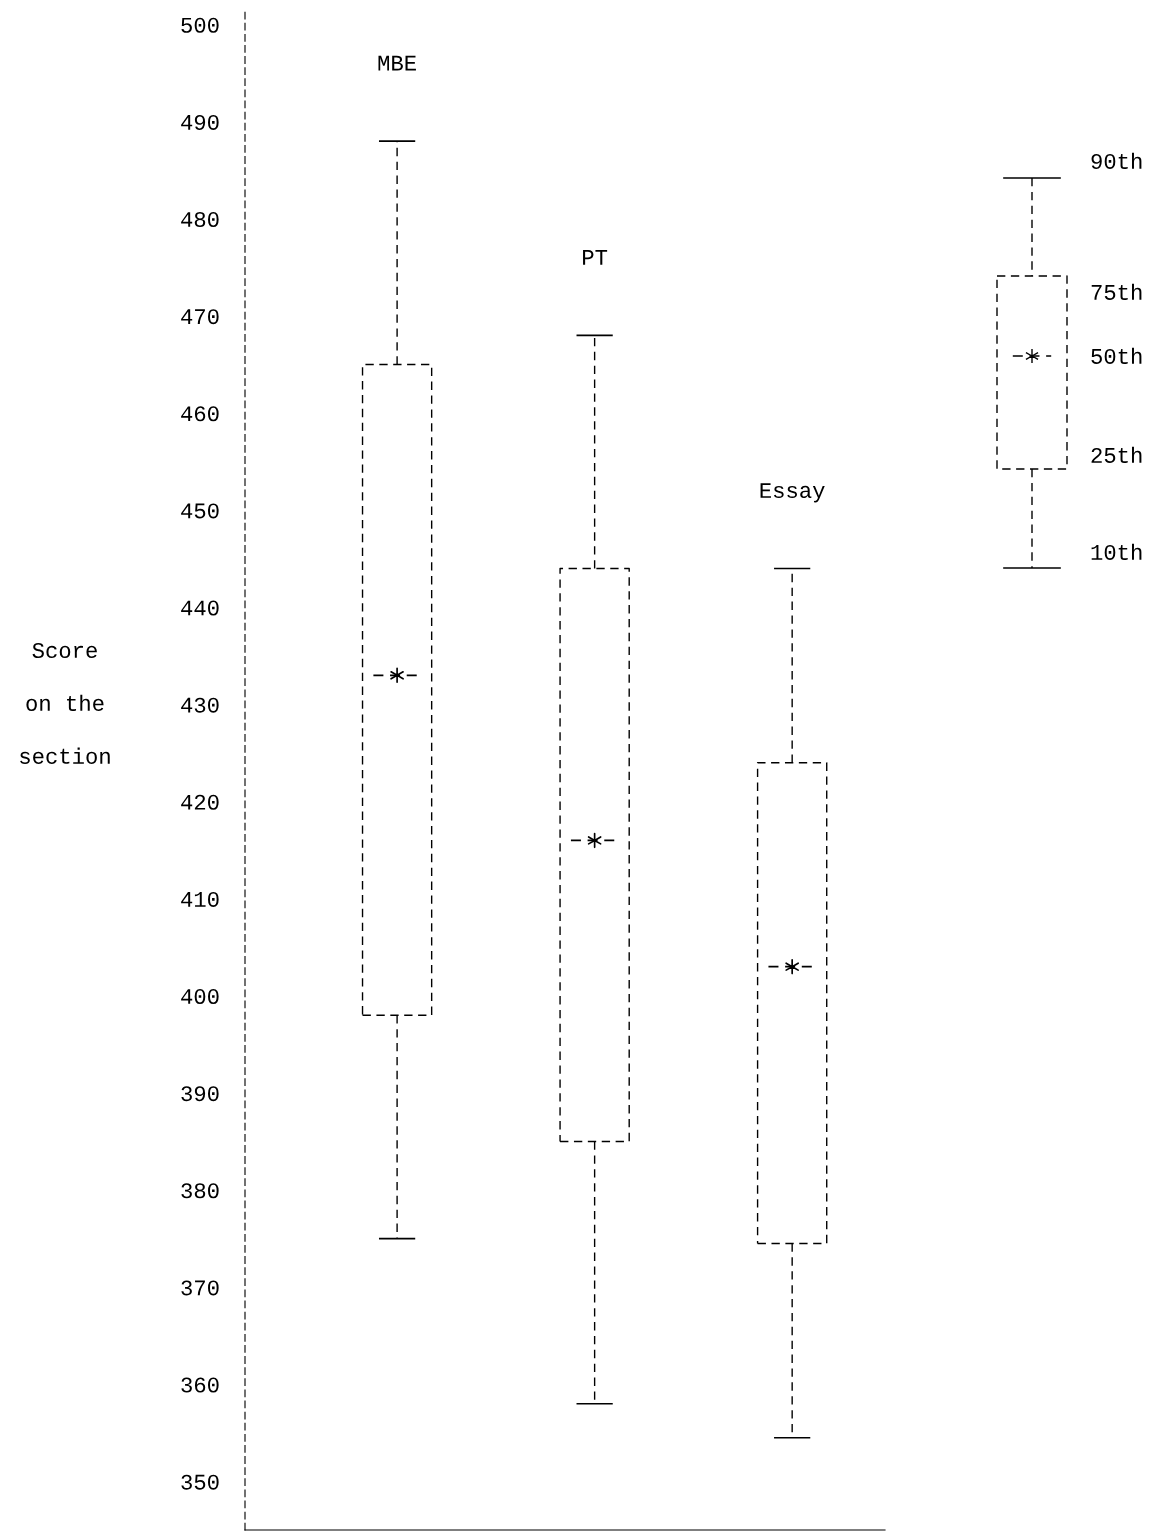 The image size is (1172, 1537). I want to click on y-tick-label: 440, so click(200, 608).